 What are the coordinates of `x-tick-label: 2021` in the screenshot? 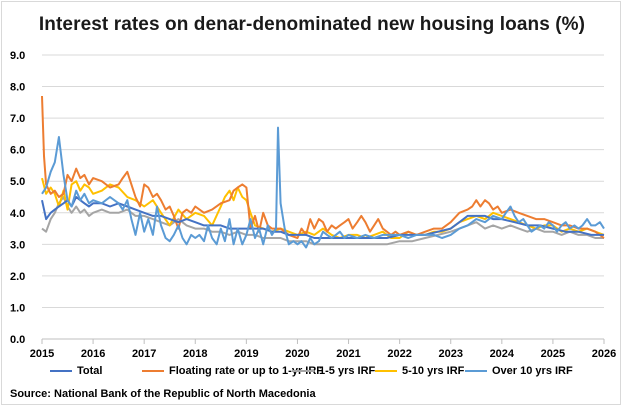 It's located at (348, 354).